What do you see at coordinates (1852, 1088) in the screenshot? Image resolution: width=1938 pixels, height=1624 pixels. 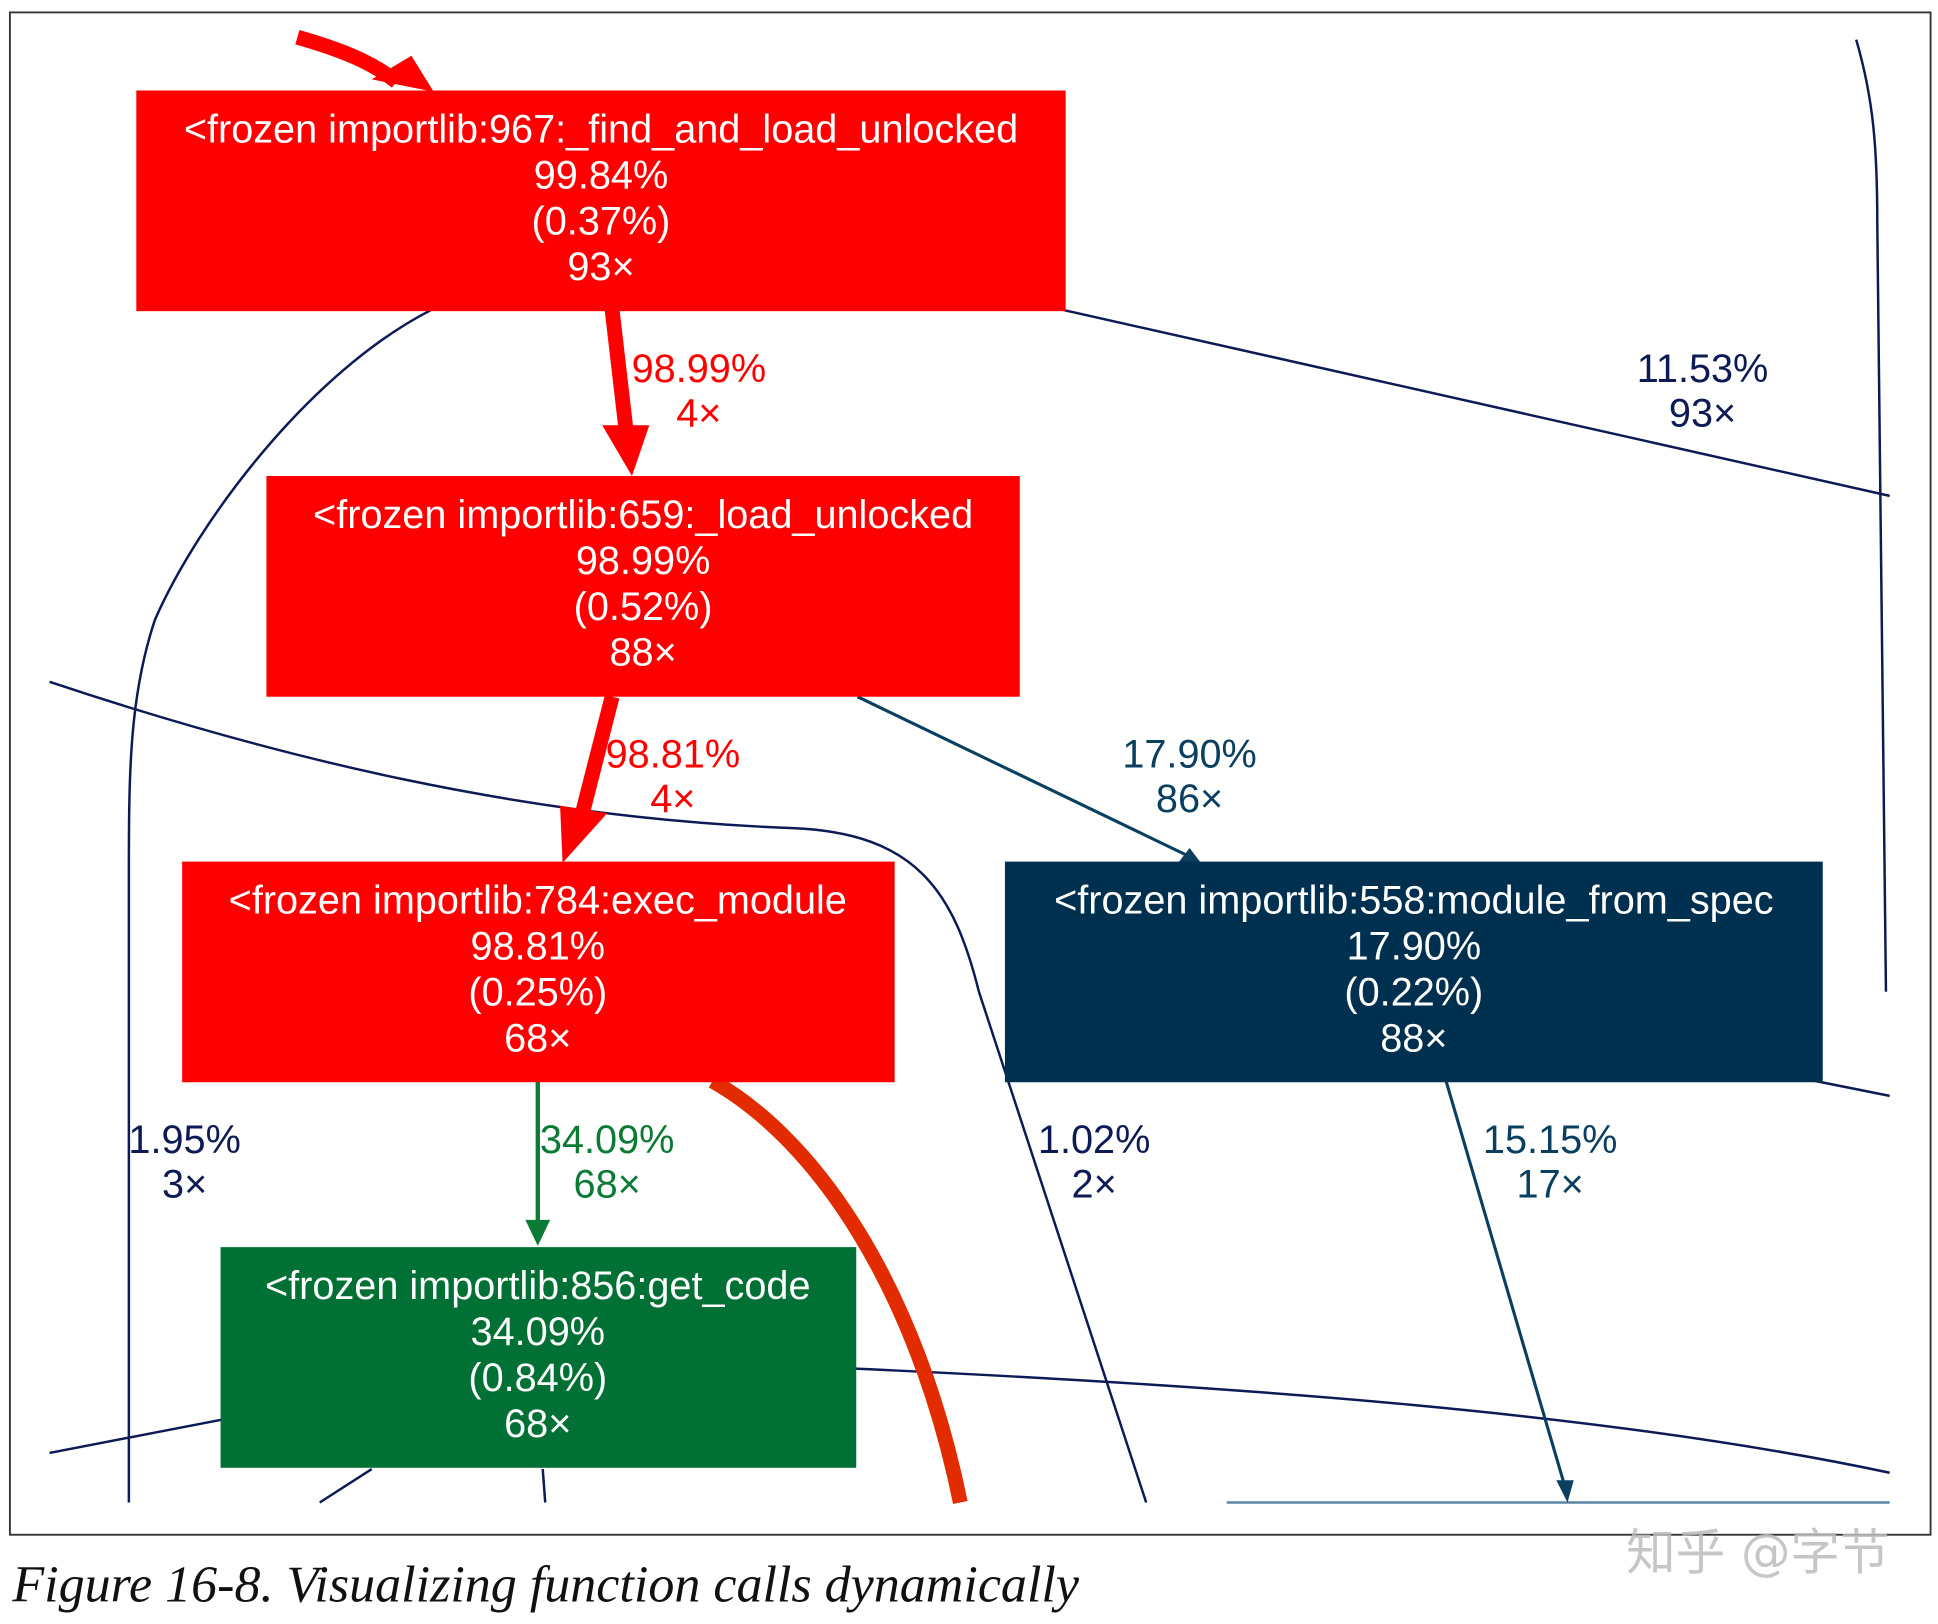 I see `edge-spec-right` at bounding box center [1852, 1088].